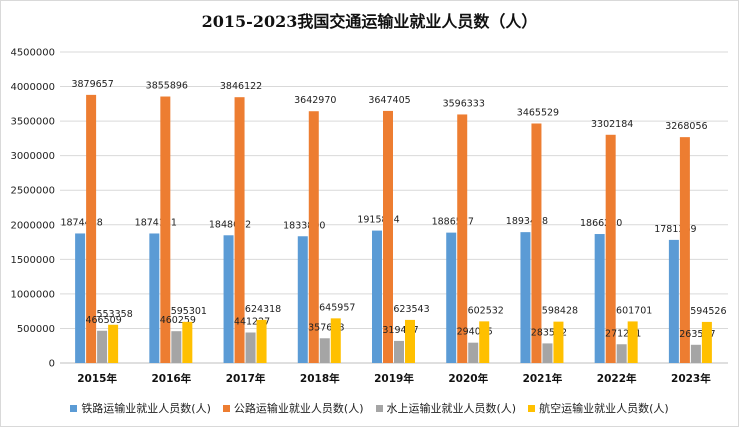  Describe the element at coordinates (304, 225) in the screenshot. I see `data-label: 1833800` at that location.